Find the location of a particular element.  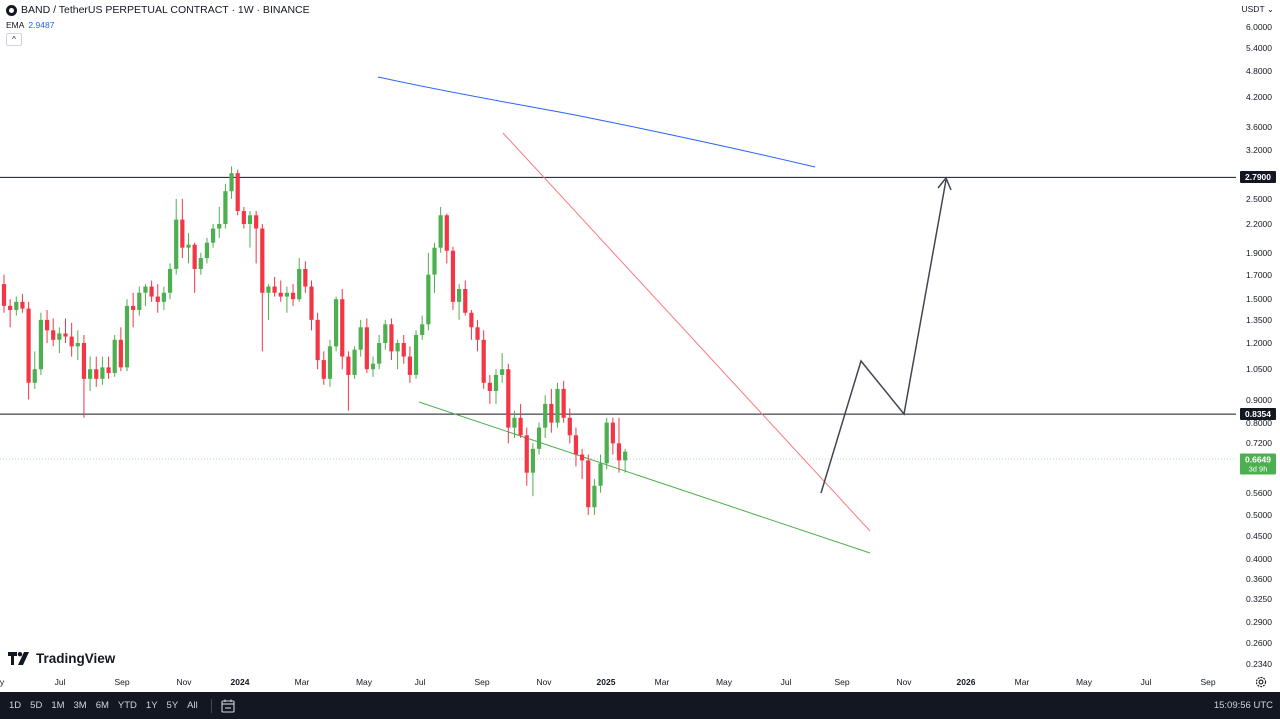

price-tick: 2.2000 is located at coordinates (1259, 223).